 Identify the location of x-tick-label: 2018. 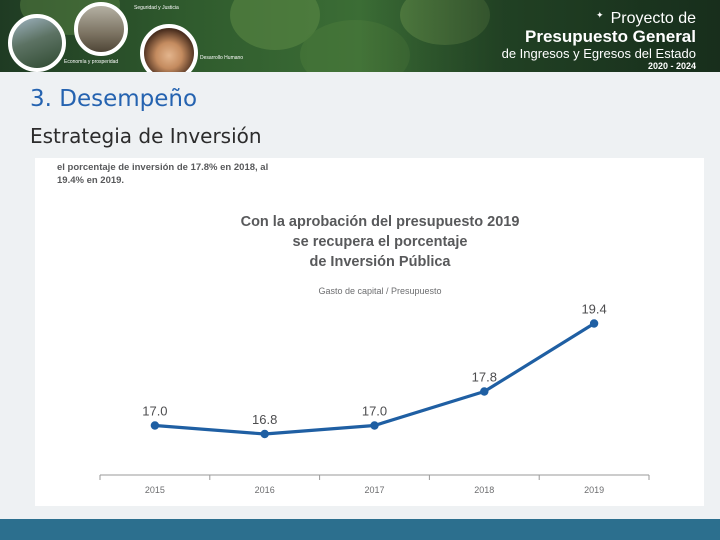
(484, 490).